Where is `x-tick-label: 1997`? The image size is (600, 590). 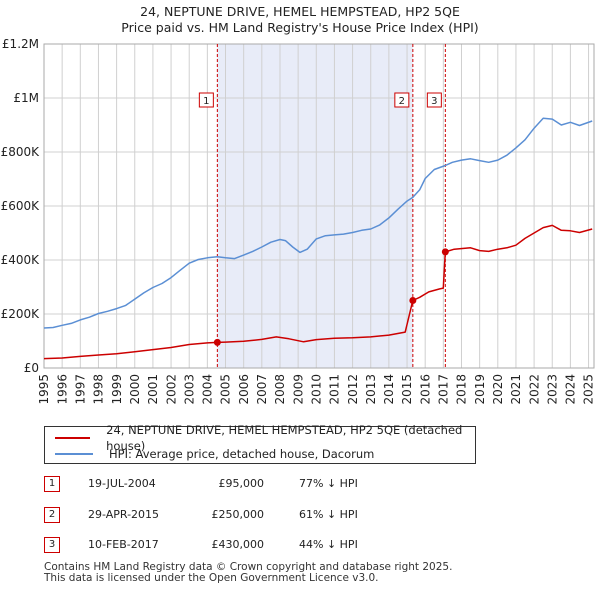 x-tick-label: 1997 is located at coordinates (81, 389).